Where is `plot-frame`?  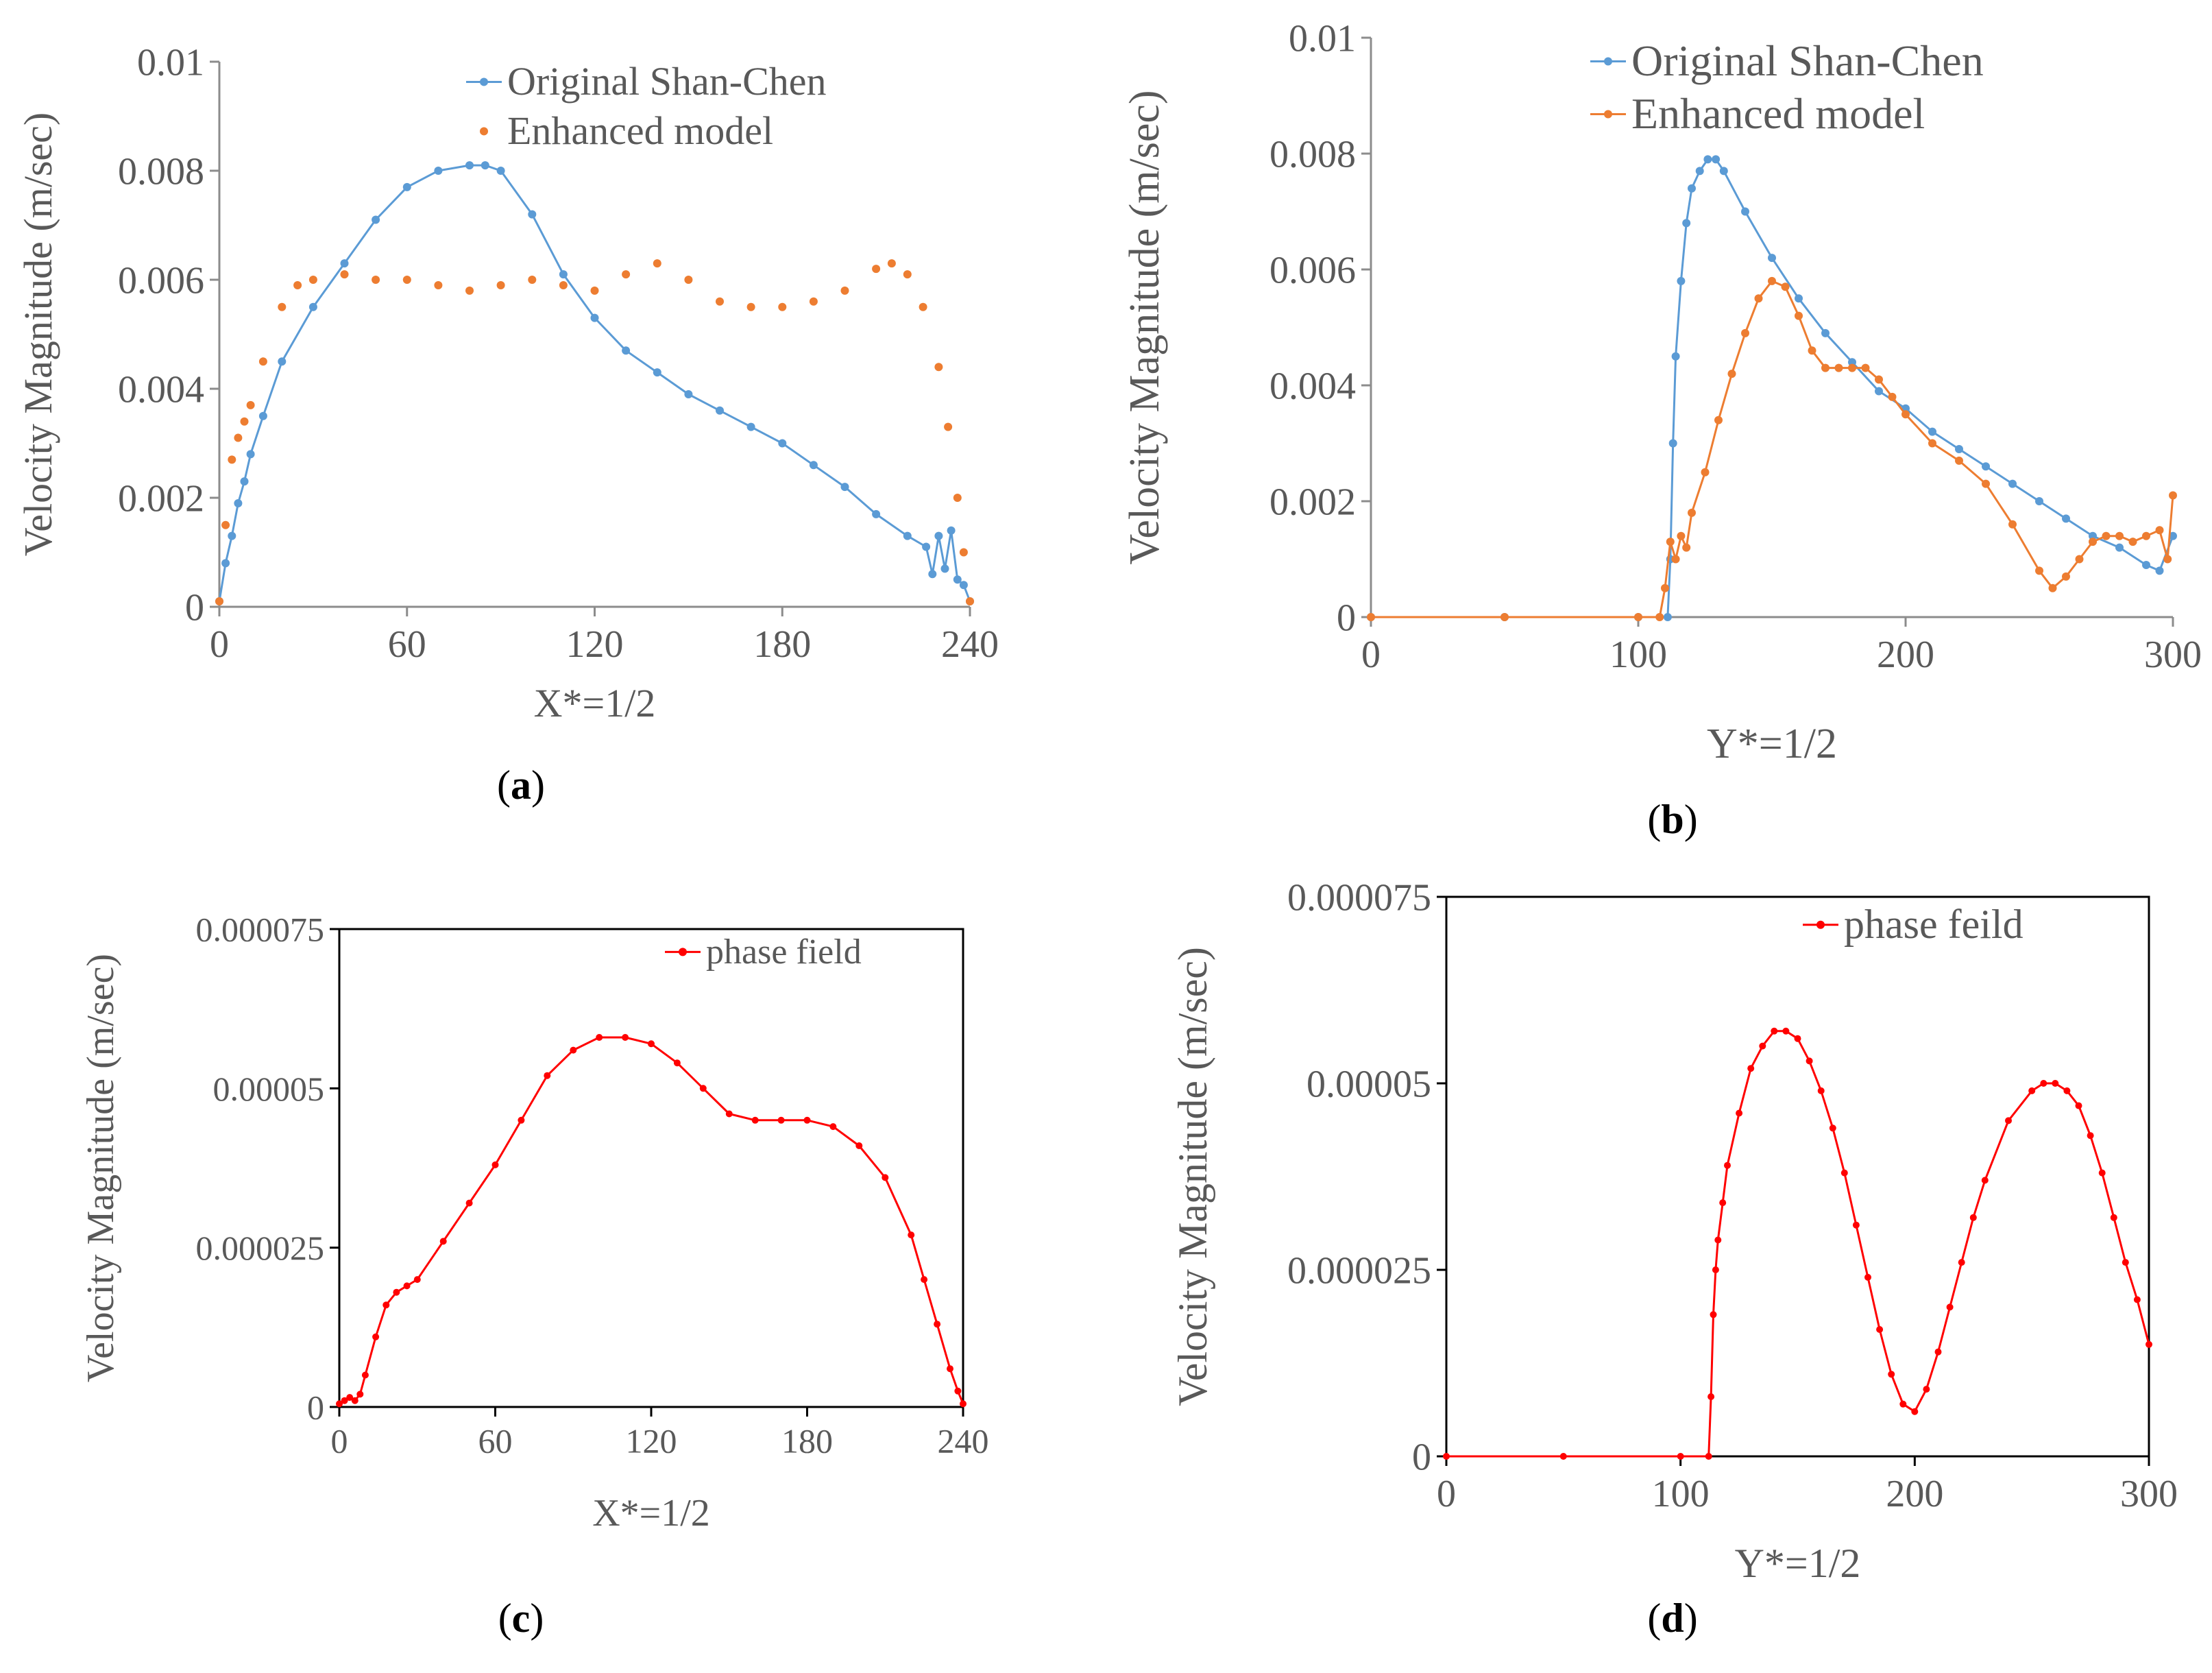 plot-frame is located at coordinates (651, 1168).